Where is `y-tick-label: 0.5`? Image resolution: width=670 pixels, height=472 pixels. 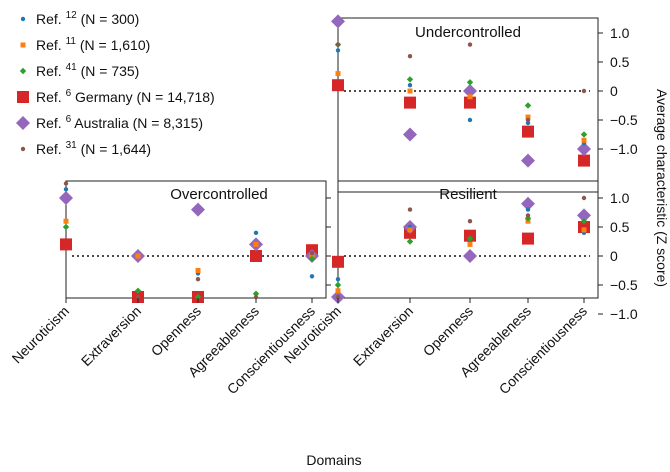
y-tick-label: 0.5 is located at coordinates (620, 227).